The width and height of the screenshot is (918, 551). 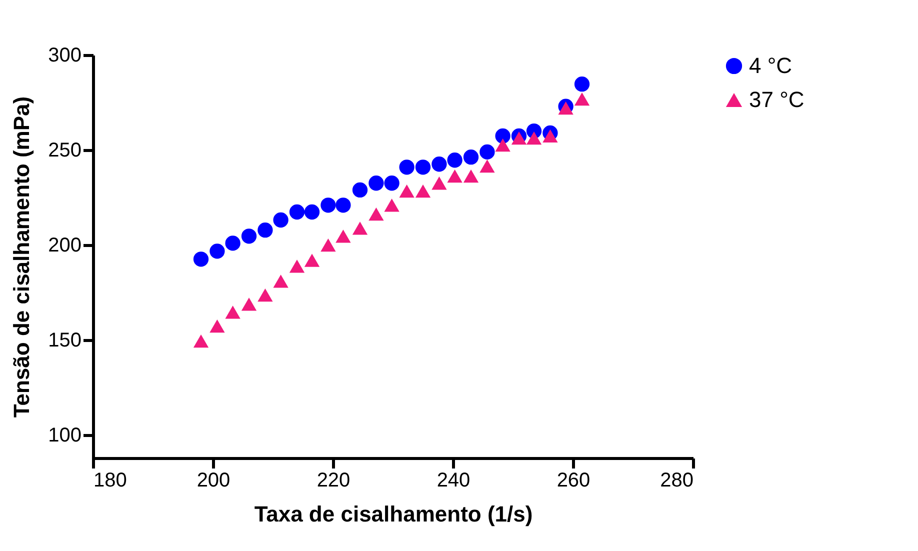 What do you see at coordinates (65, 341) in the screenshot?
I see `y-tick-label: 150` at bounding box center [65, 341].